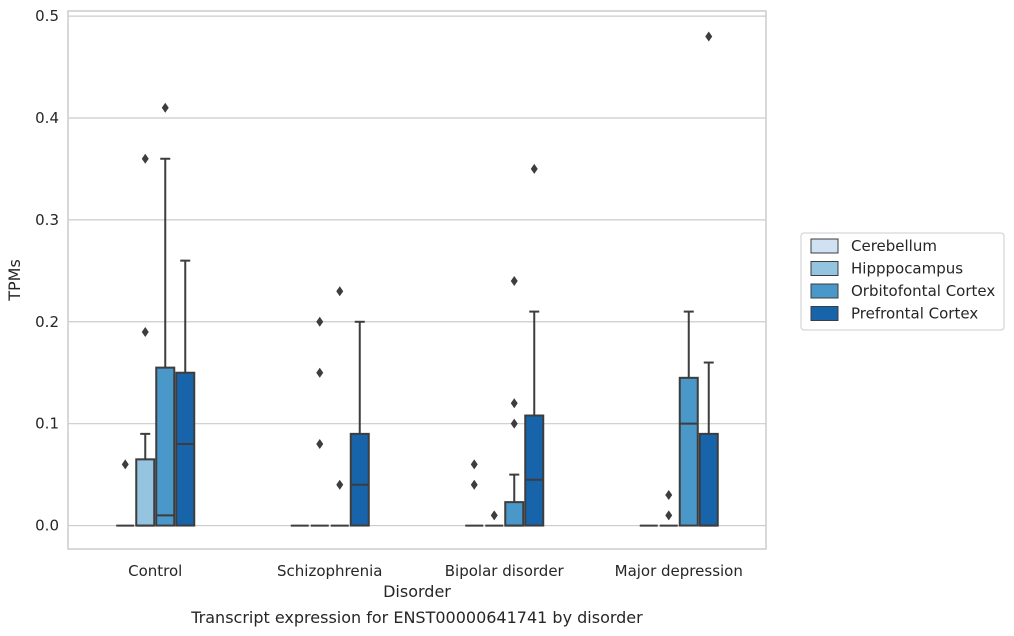 The width and height of the screenshot is (1014, 636). What do you see at coordinates (47, 322) in the screenshot?
I see `y-tick-label: 0.2` at bounding box center [47, 322].